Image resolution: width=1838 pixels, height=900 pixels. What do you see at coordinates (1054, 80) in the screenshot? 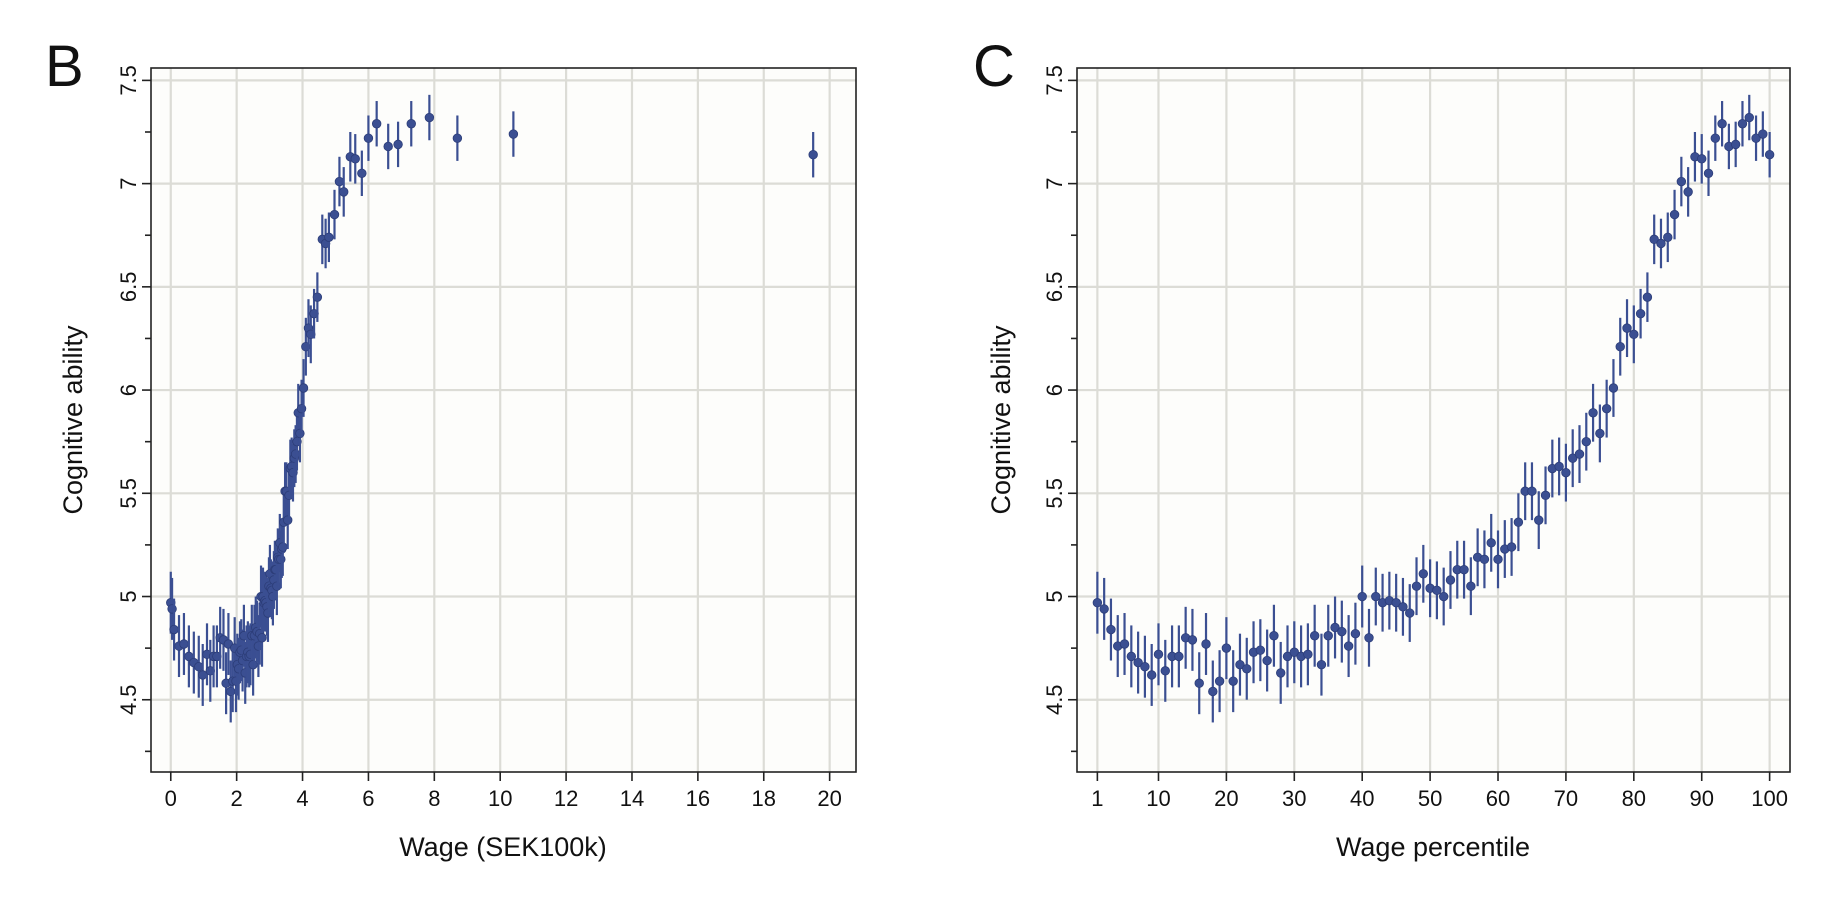
I see `y-tick-label: 7.5` at bounding box center [1054, 80].